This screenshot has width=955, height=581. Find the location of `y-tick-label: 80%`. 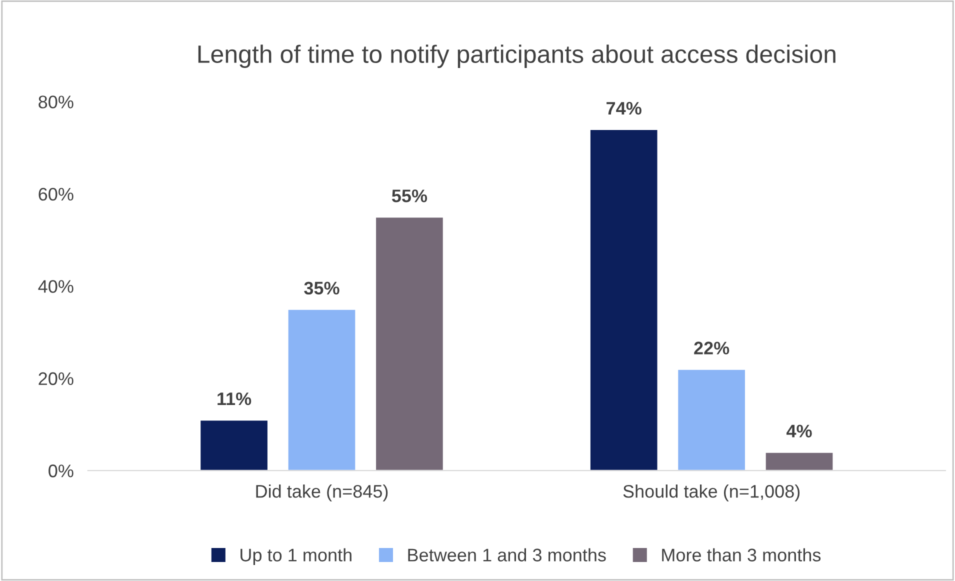

y-tick-label: 80% is located at coordinates (56, 102).